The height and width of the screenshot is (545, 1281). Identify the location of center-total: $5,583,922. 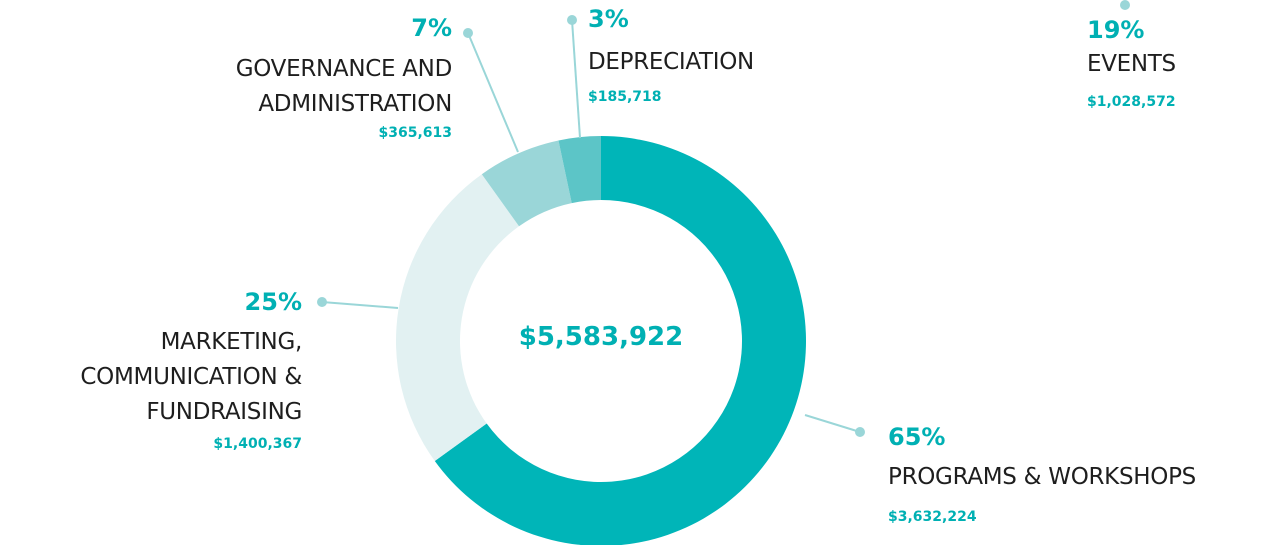
(601, 337).